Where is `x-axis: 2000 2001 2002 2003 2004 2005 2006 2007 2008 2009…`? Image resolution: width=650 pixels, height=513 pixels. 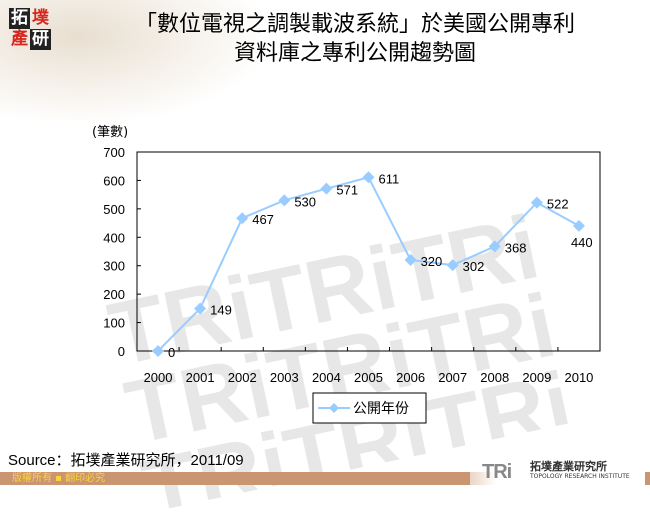 x-axis: 2000 2001 2002 2003 2004 2005 2006 2007 2008 2009… is located at coordinates (368, 366).